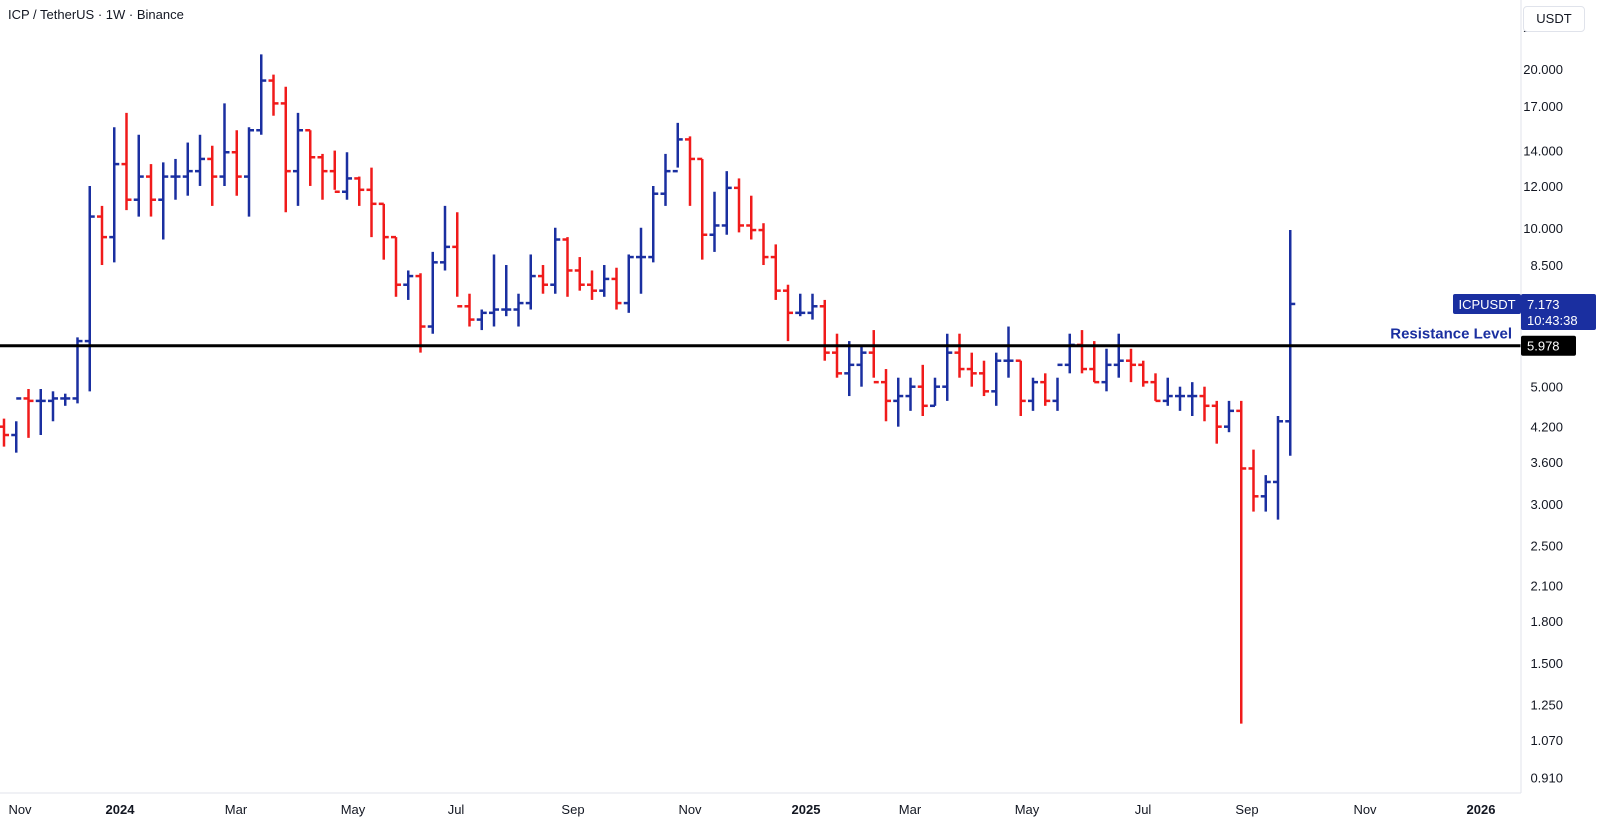 This screenshot has width=1600, height=821. I want to click on currency-selector: USDT, so click(1554, 19).